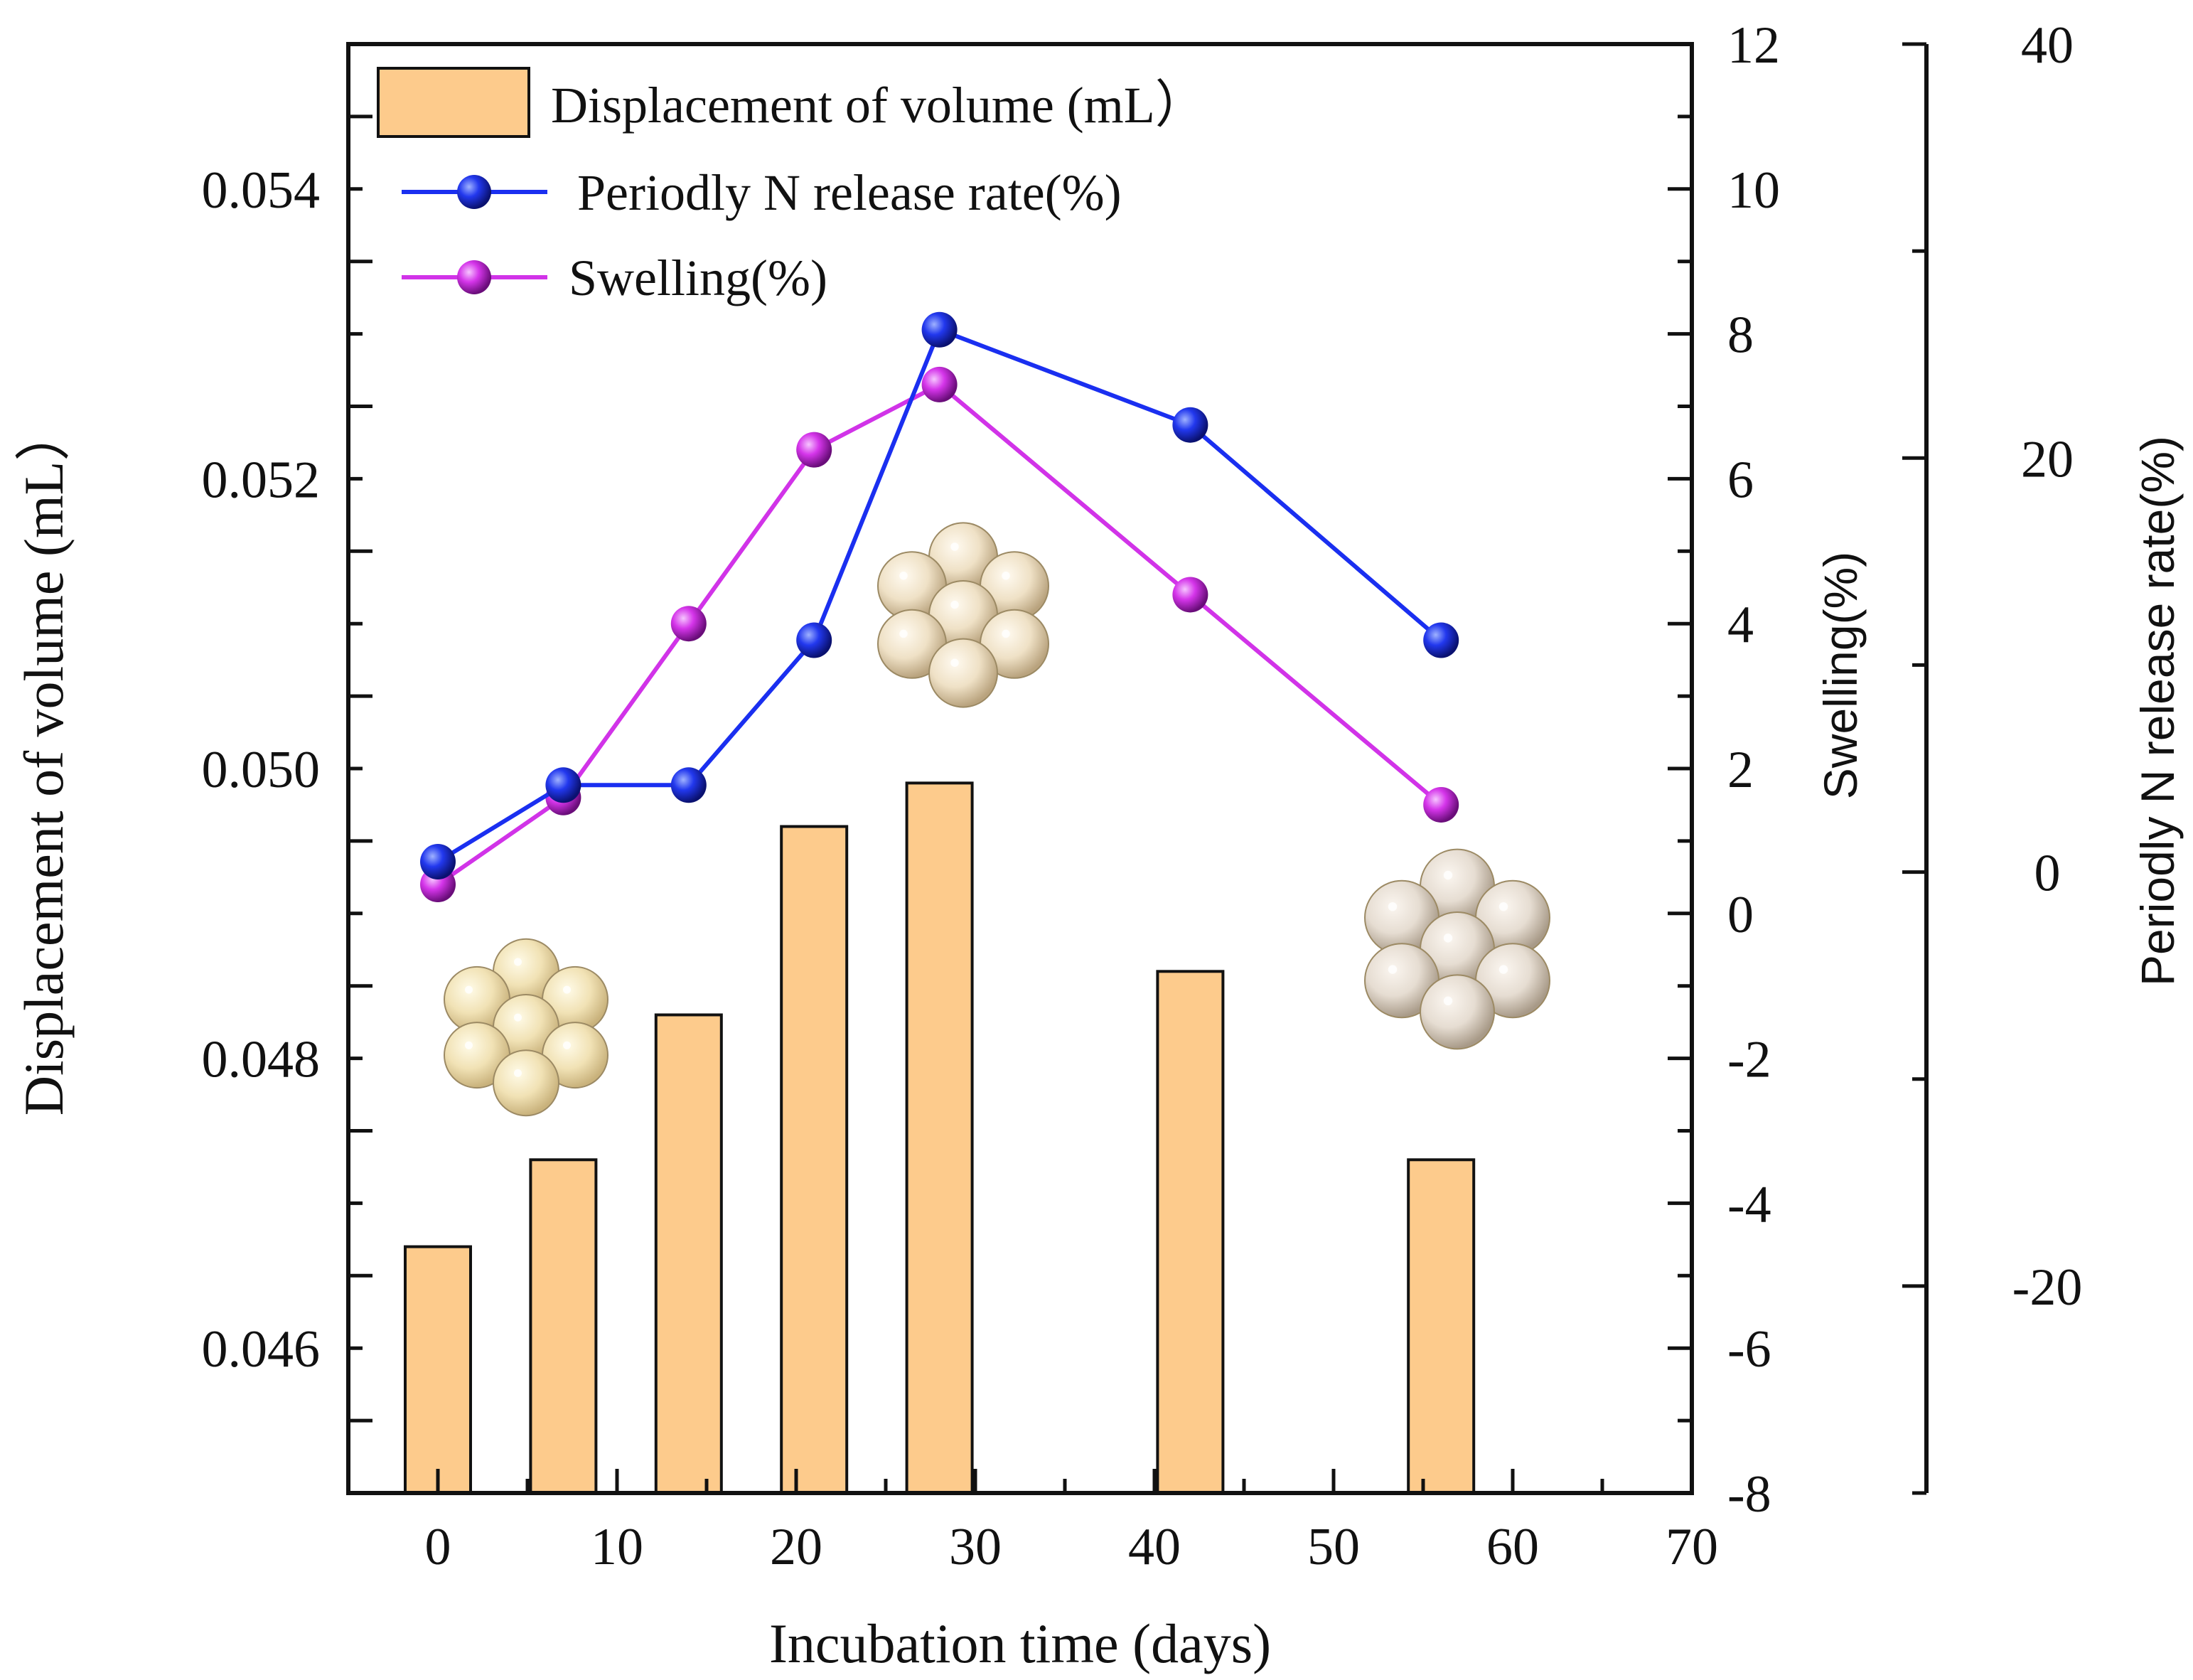 The width and height of the screenshot is (2193, 1680). I want to click on x-tick-label: 40, so click(1154, 1547).